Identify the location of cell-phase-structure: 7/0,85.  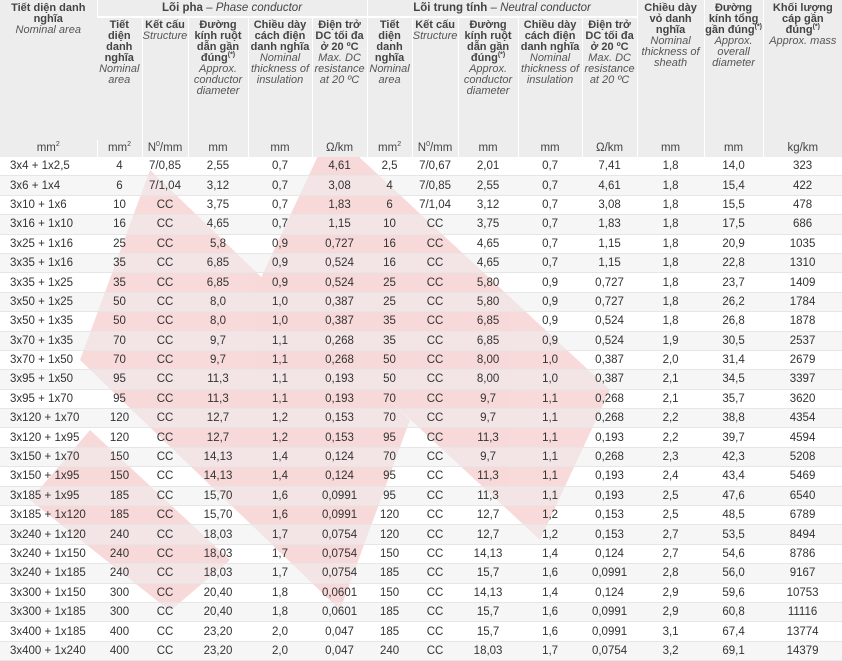
(165, 167).